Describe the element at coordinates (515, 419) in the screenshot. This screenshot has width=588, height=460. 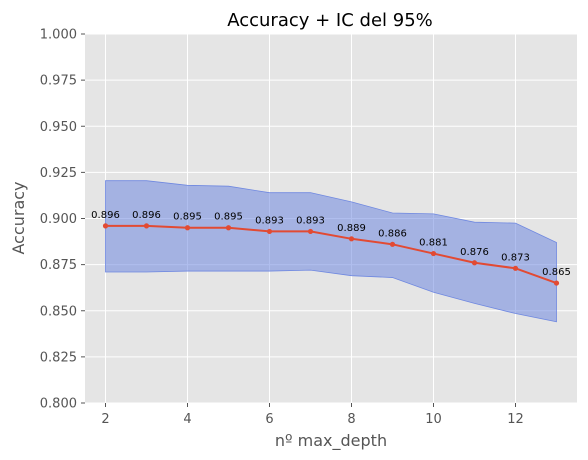
I see `x-tick-label: 12` at that location.